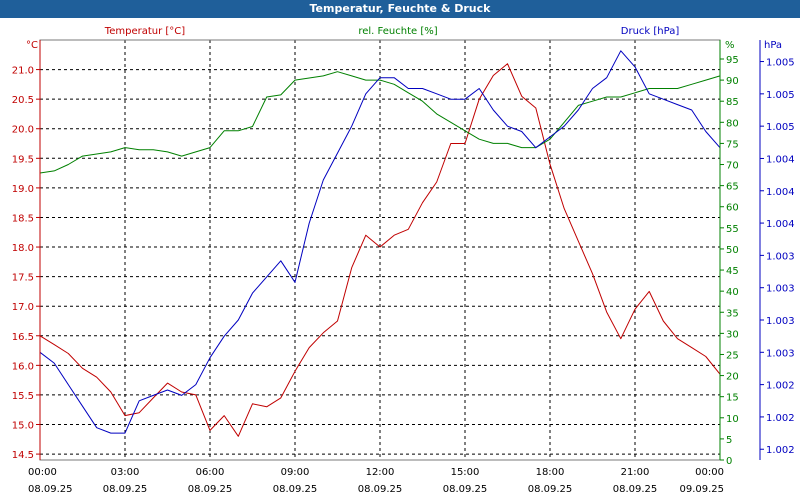 The height and width of the screenshot is (500, 800). I want to click on chart-title: Temperatur, Feuchte & Druck, so click(400, 9).